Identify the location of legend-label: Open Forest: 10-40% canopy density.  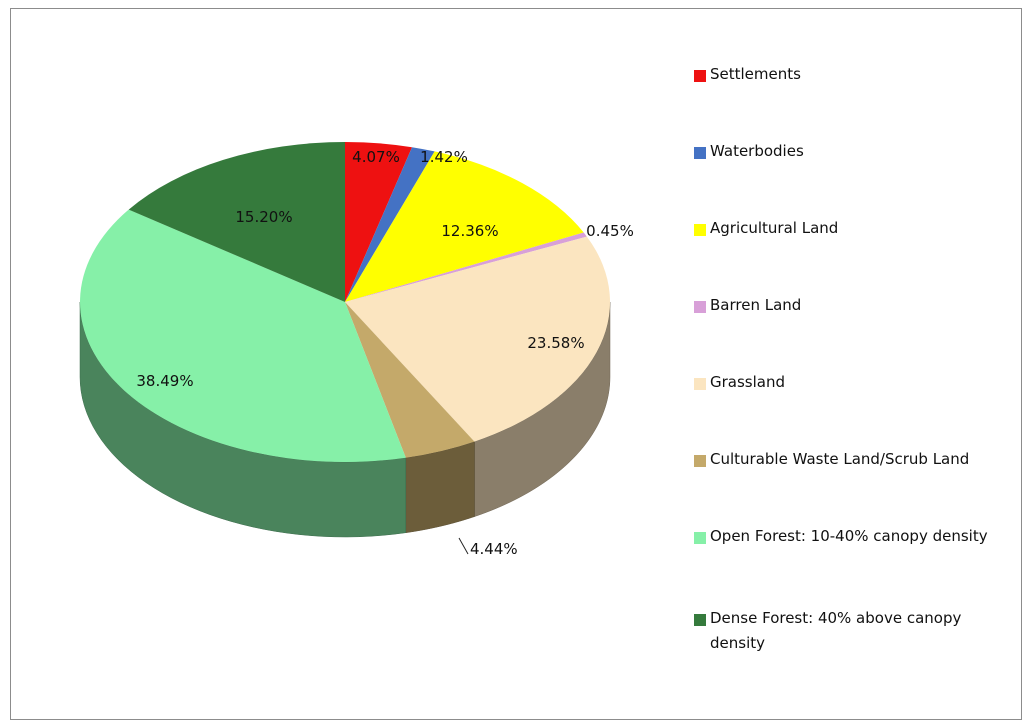
(849, 536).